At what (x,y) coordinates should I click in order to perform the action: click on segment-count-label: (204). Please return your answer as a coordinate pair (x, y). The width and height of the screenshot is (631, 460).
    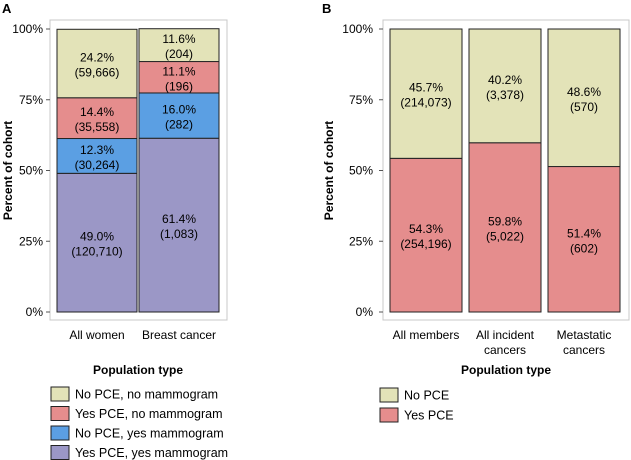
    Looking at the image, I should click on (179, 54).